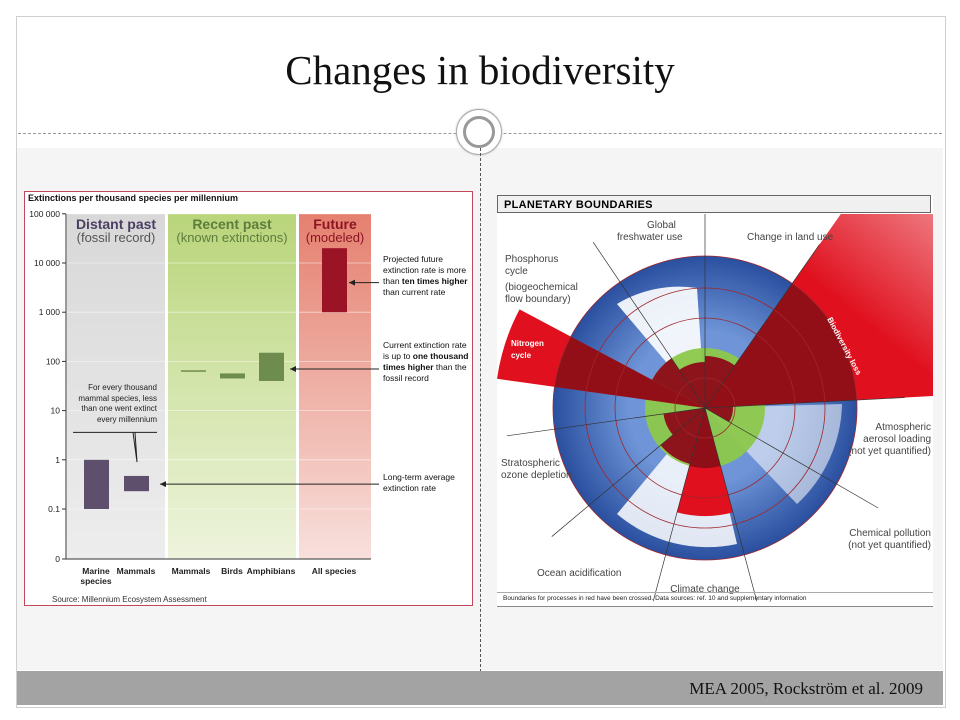 The image size is (960, 720). What do you see at coordinates (781, 345) in the screenshot?
I see `wedge-biodiversity-loss-inner` at bounding box center [781, 345].